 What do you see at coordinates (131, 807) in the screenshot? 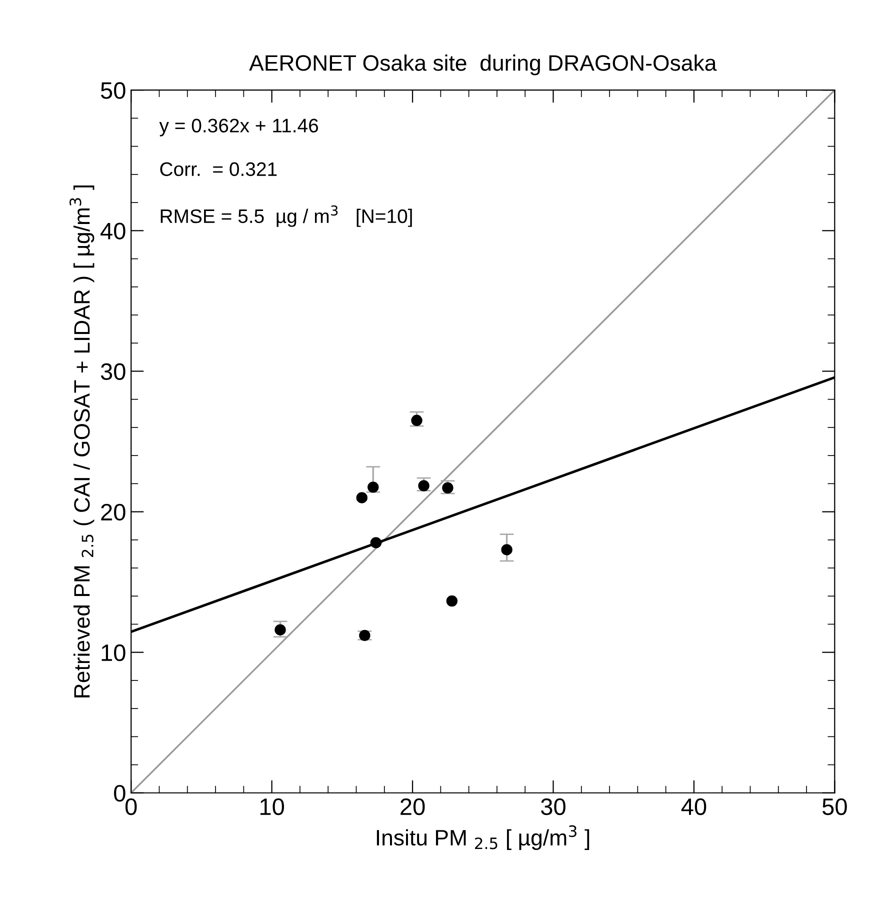
I see `x-tick-label: 0` at bounding box center [131, 807].